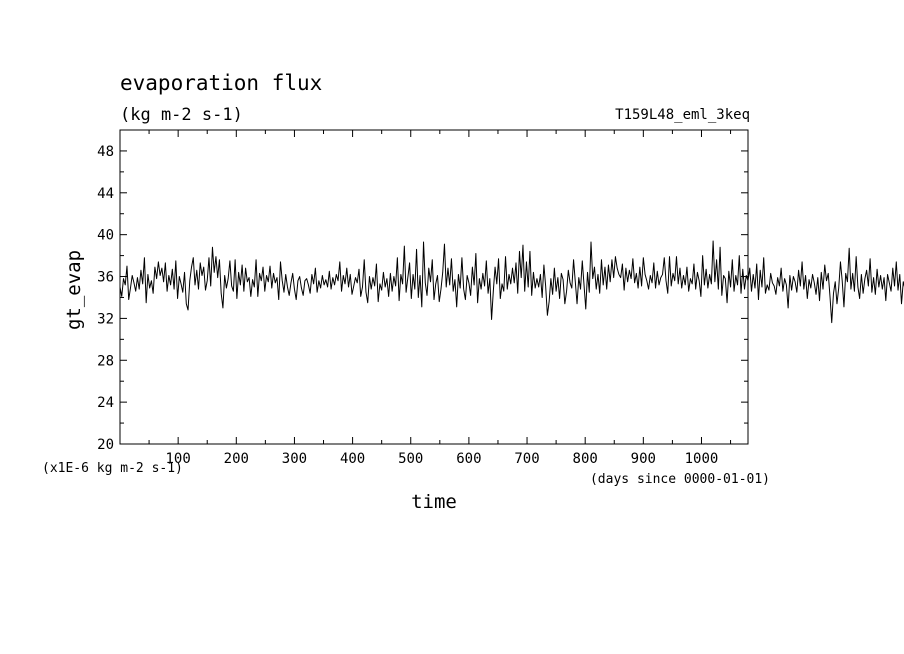  Describe the element at coordinates (702, 459) in the screenshot. I see `x-tick-label: 1000` at that location.